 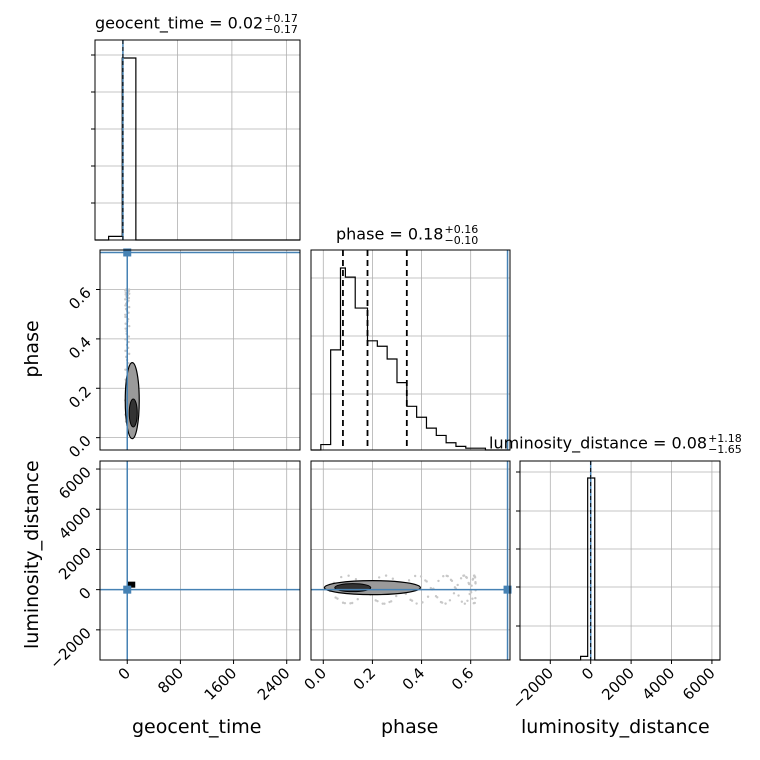 I want to click on phase-geocent-ytick-label-0: 0.0, so click(x=80, y=447).